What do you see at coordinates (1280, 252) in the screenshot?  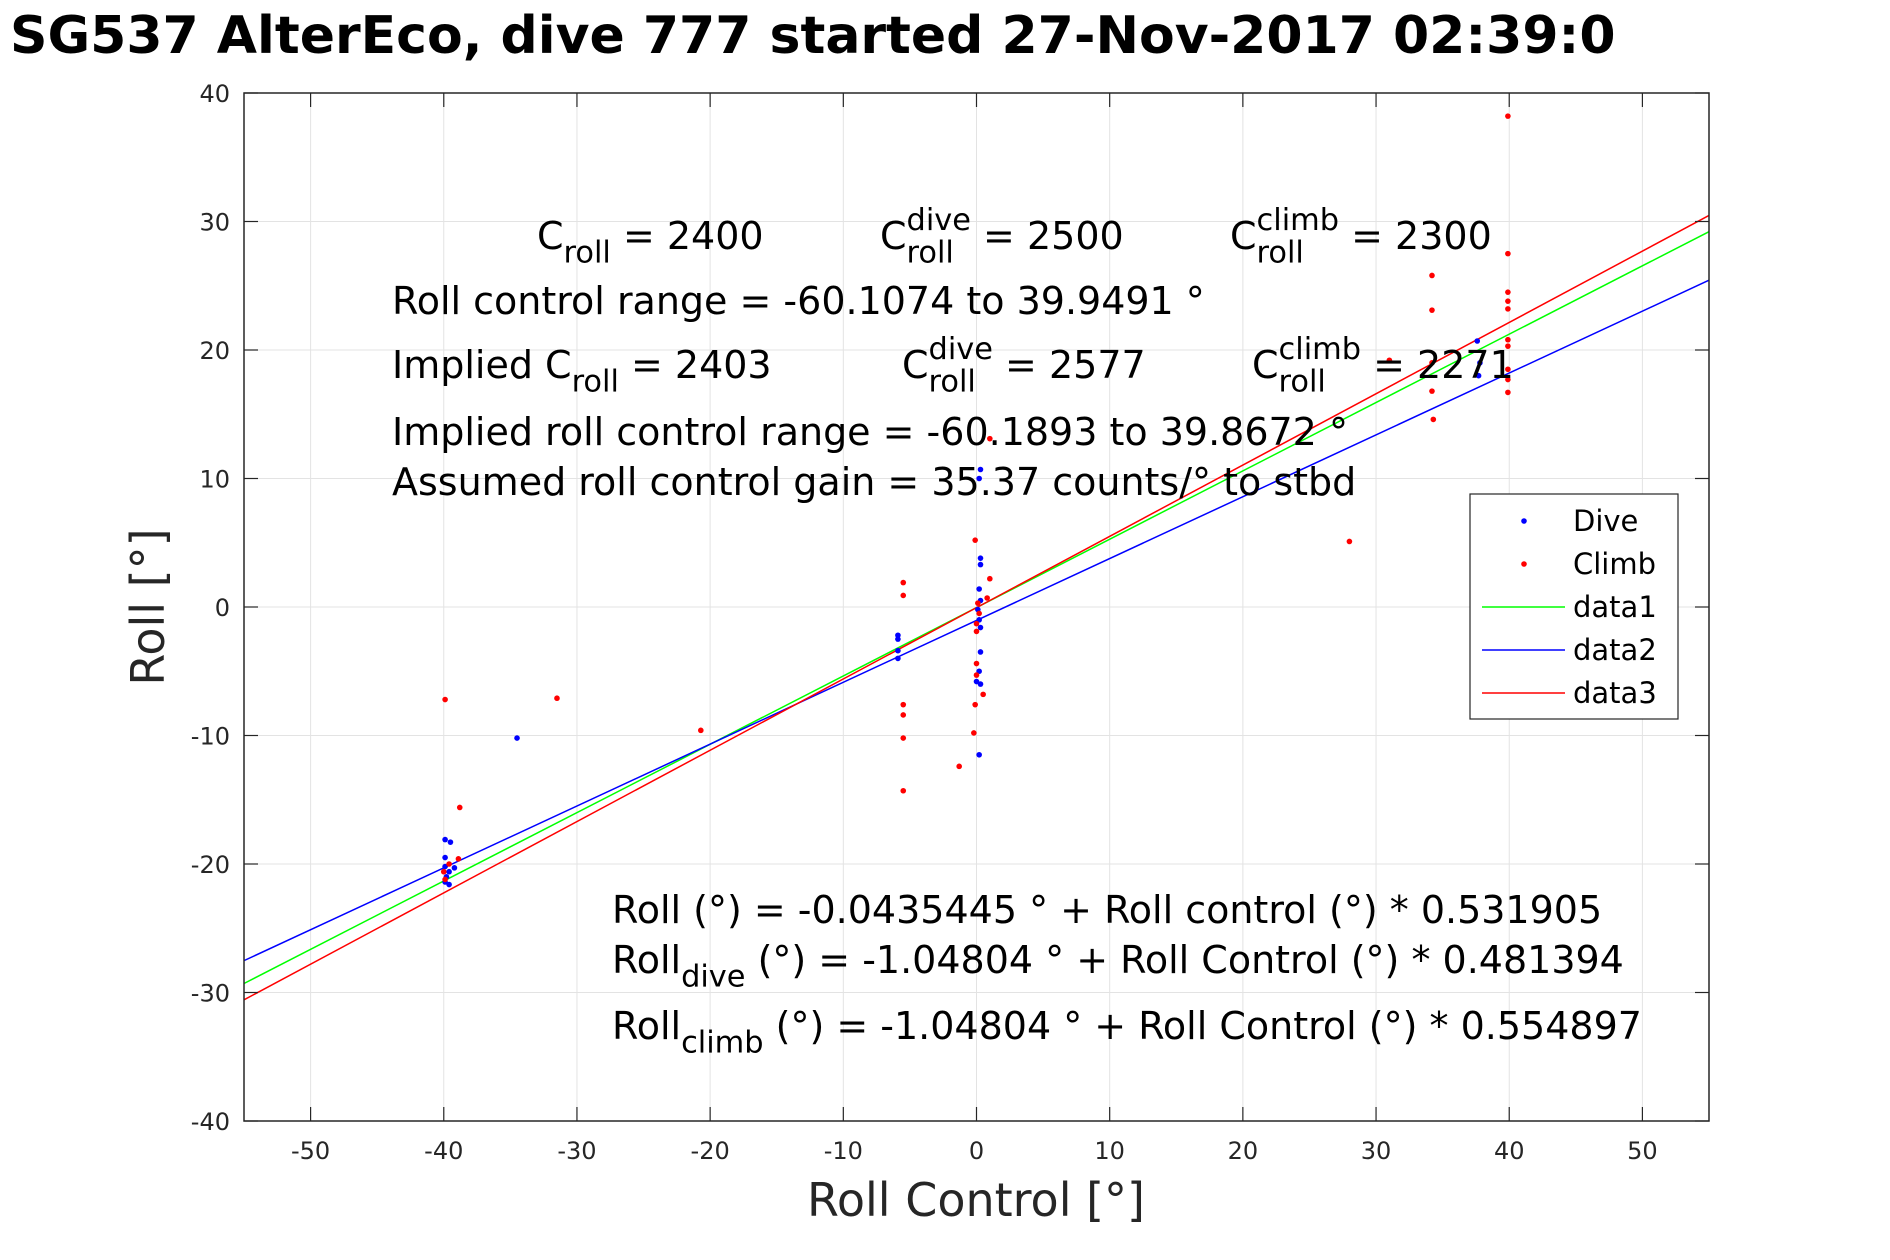 I see `annot-c-roll-climb-sub: roll` at bounding box center [1280, 252].